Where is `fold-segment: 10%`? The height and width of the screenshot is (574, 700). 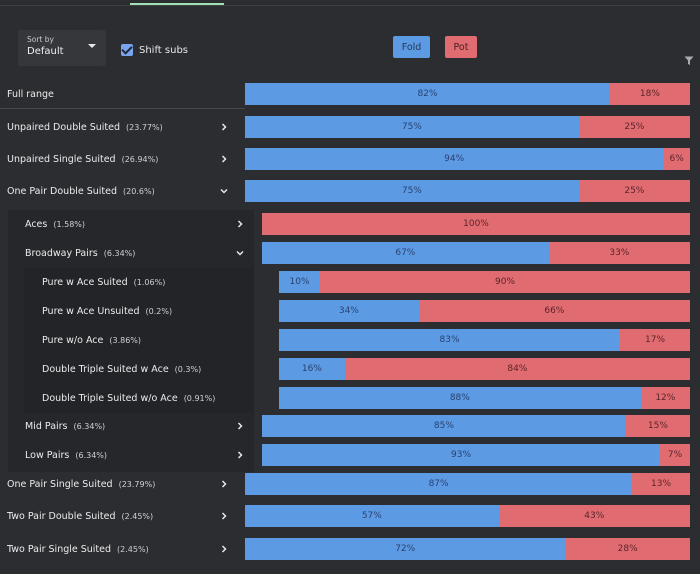
fold-segment: 10% is located at coordinates (300, 282).